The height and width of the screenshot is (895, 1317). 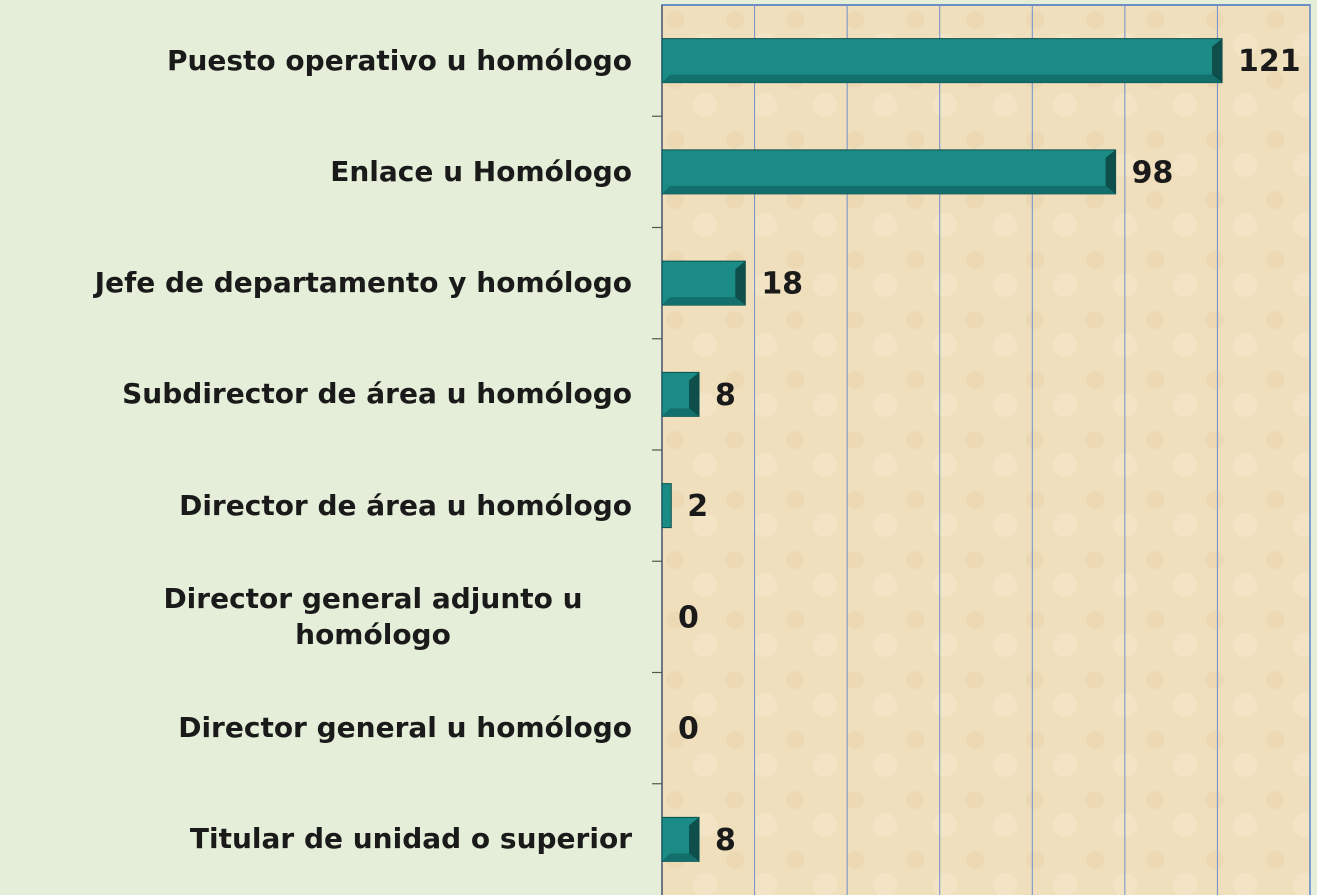 I want to click on category-label: Jefe de departamento y homólogo, so click(x=363, y=283).